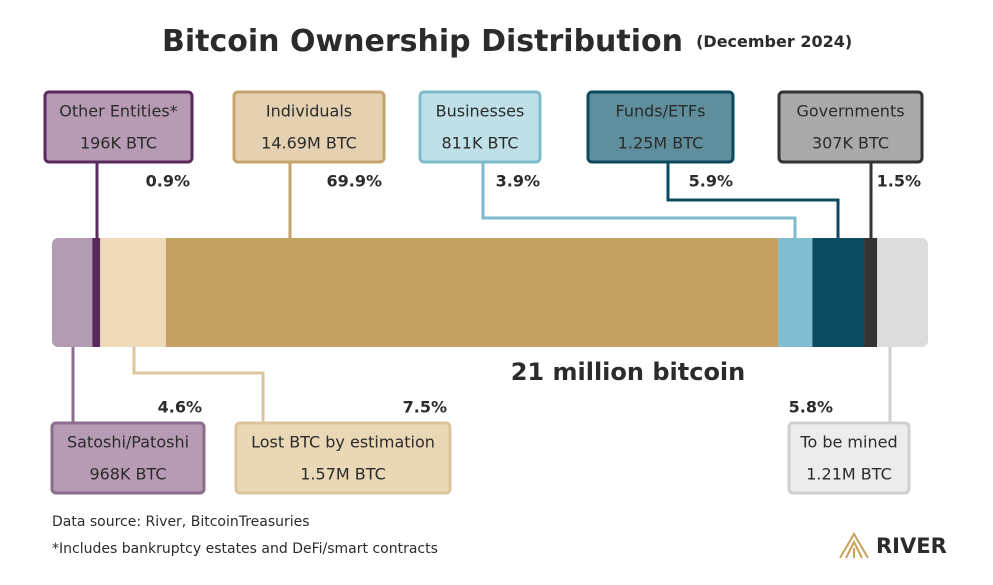  I want to click on bar-label: 21 million bitcoin, so click(628, 372).